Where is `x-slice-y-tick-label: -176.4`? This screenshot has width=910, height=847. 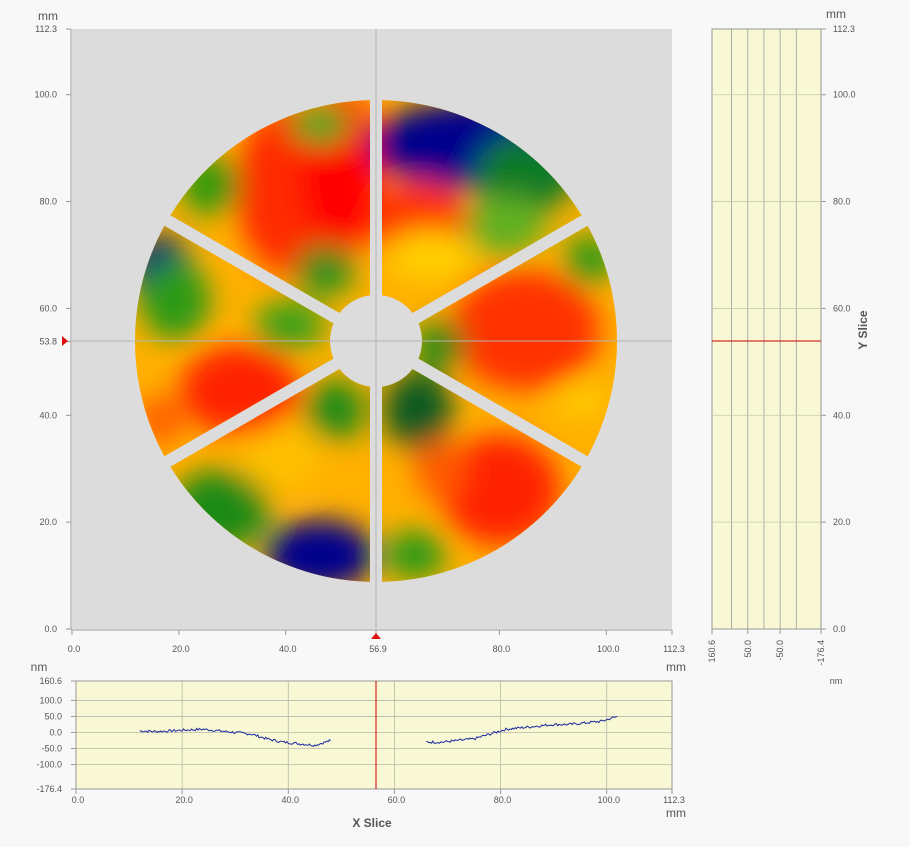 x-slice-y-tick-label: -176.4 is located at coordinates (49, 789).